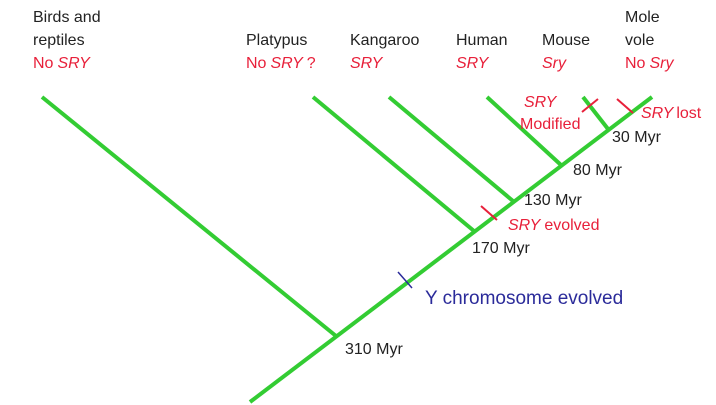  Describe the element at coordinates (59, 40) in the screenshot. I see `taxon-name: reptiles` at that location.